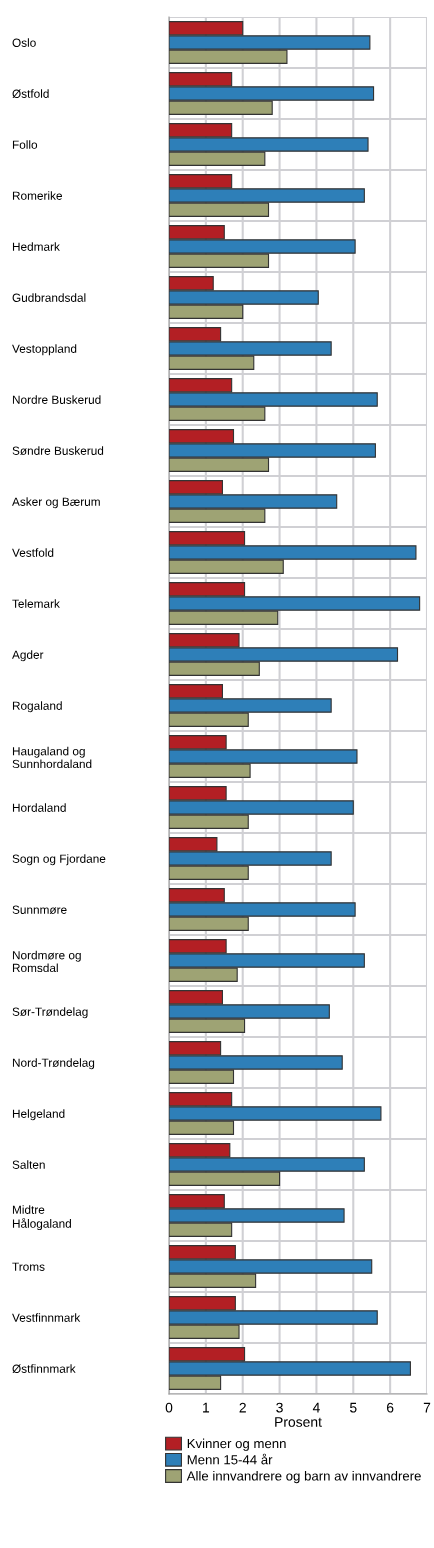 This screenshot has width=434, height=1548. I want to click on y-tick-label: Sogn og Fjordane, so click(59, 860).